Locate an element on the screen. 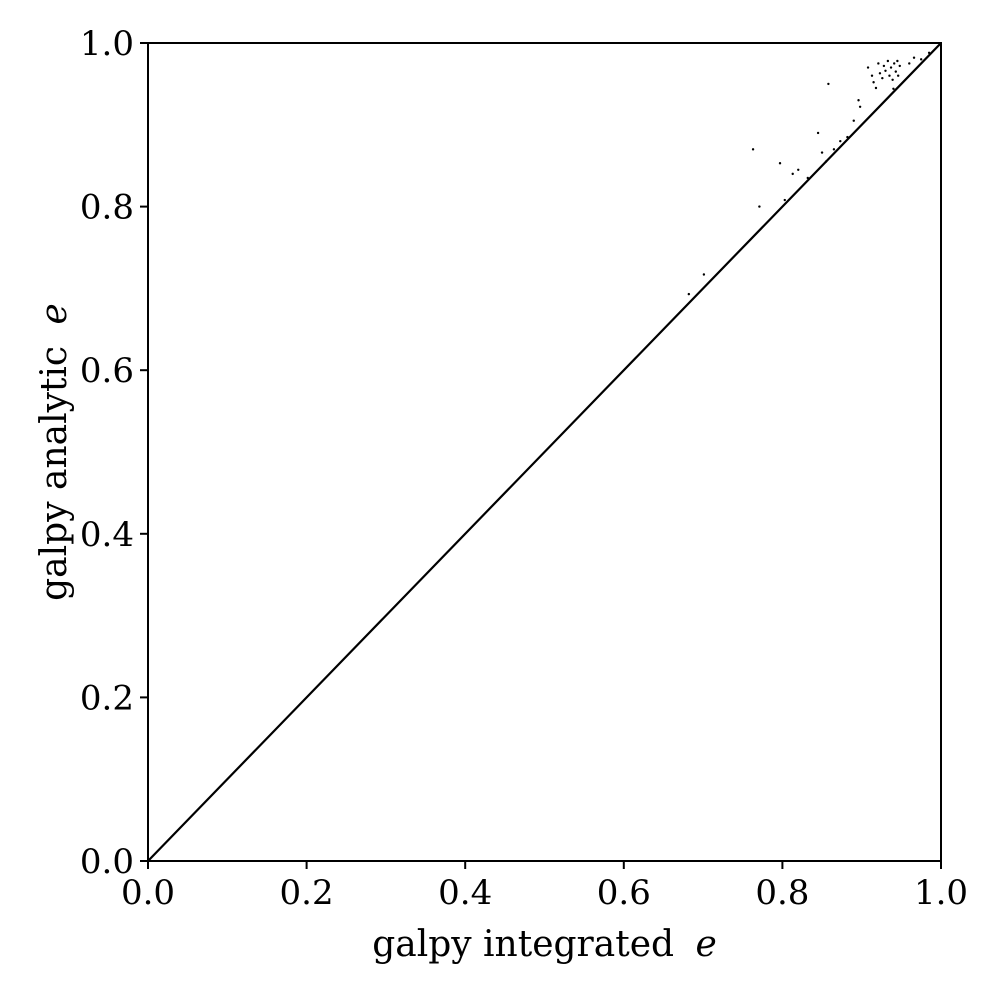 The image size is (996, 996). y-tick-label: 0.0 is located at coordinates (107, 862).